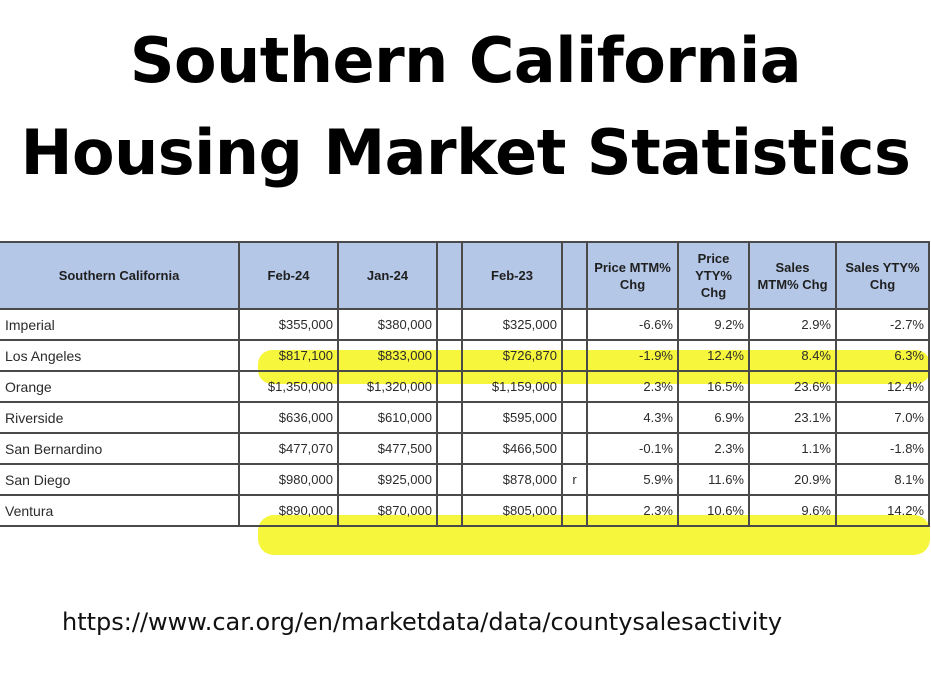 The image size is (931, 677). I want to click on feb23-cell: $805,000, so click(512, 510).